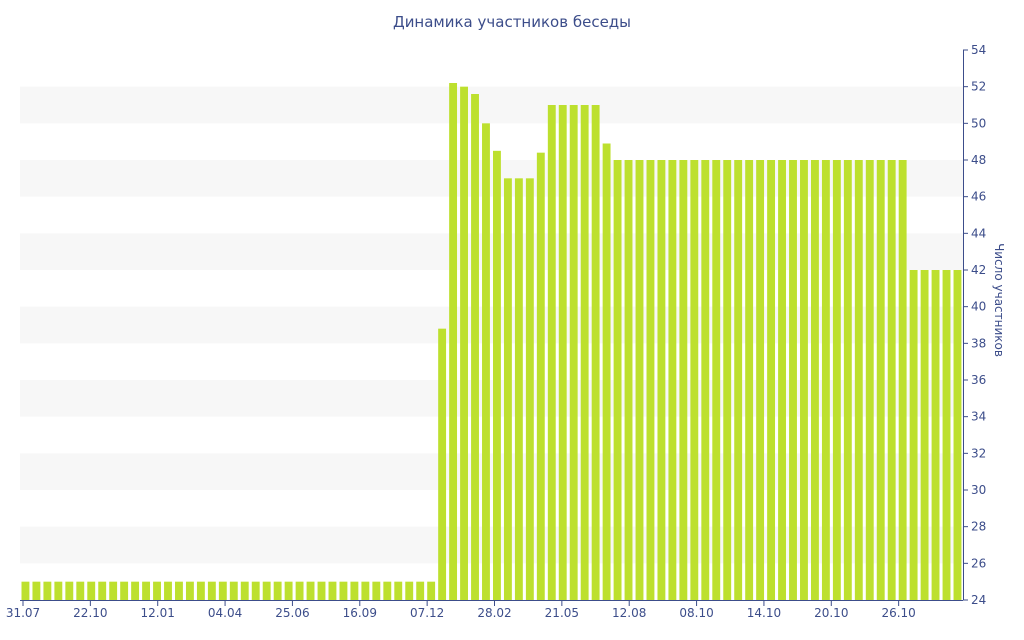  What do you see at coordinates (978, 490) in the screenshot?
I see `y-tick-label: 30` at bounding box center [978, 490].